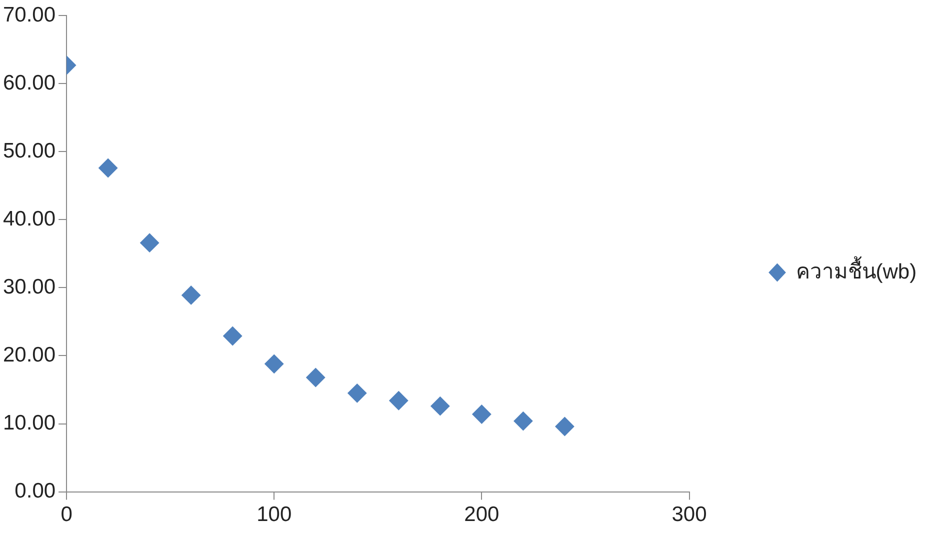 The width and height of the screenshot is (929, 537). Describe the element at coordinates (66, 514) in the screenshot. I see `x-tick-label: 0` at that location.